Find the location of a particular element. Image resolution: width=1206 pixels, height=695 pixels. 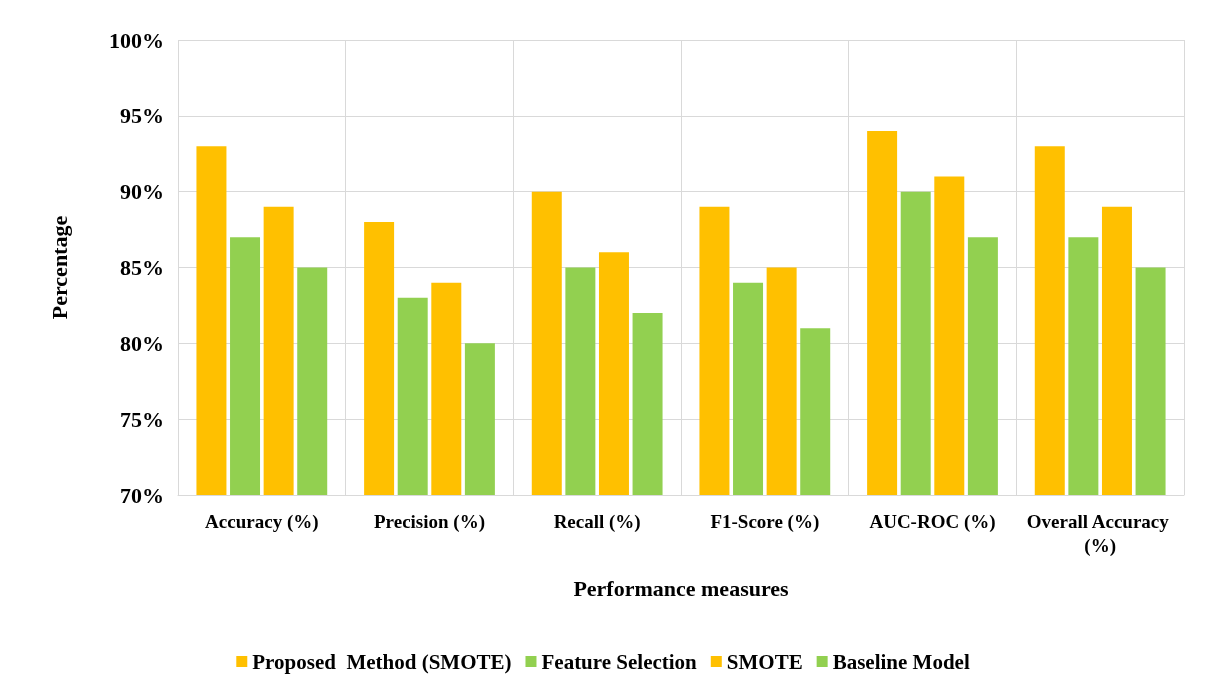

y-tick-label: 75% is located at coordinates (142, 419).